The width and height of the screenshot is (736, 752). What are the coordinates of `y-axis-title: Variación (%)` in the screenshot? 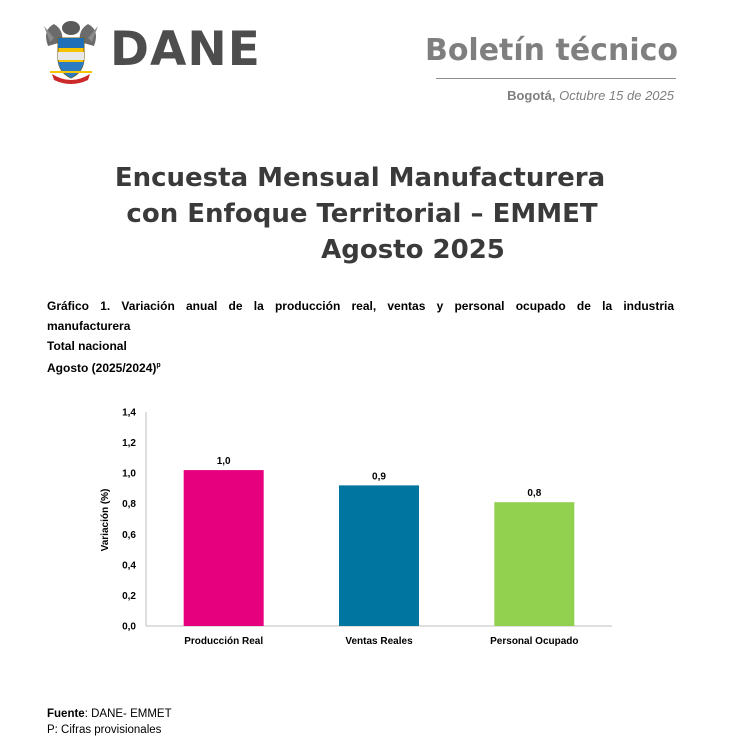 It's located at (105, 520).